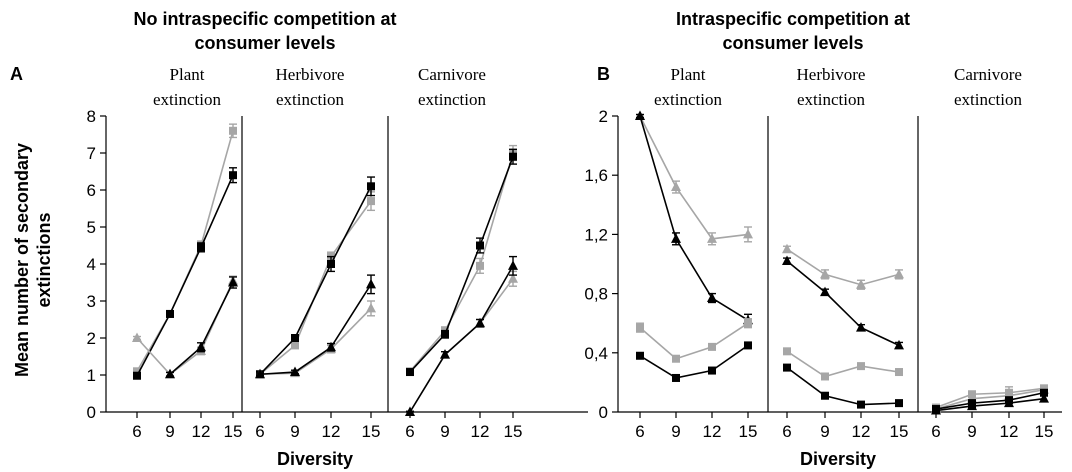  Describe the element at coordinates (315, 459) in the screenshot. I see `panel-a-x-axis-label: Diversity` at that location.